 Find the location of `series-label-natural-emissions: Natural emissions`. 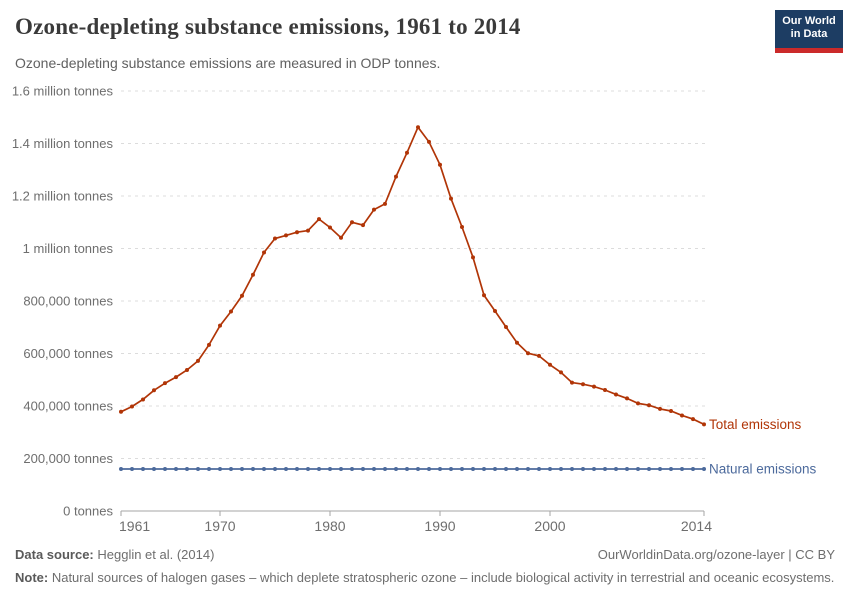

series-label-natural-emissions: Natural emissions is located at coordinates (763, 469).